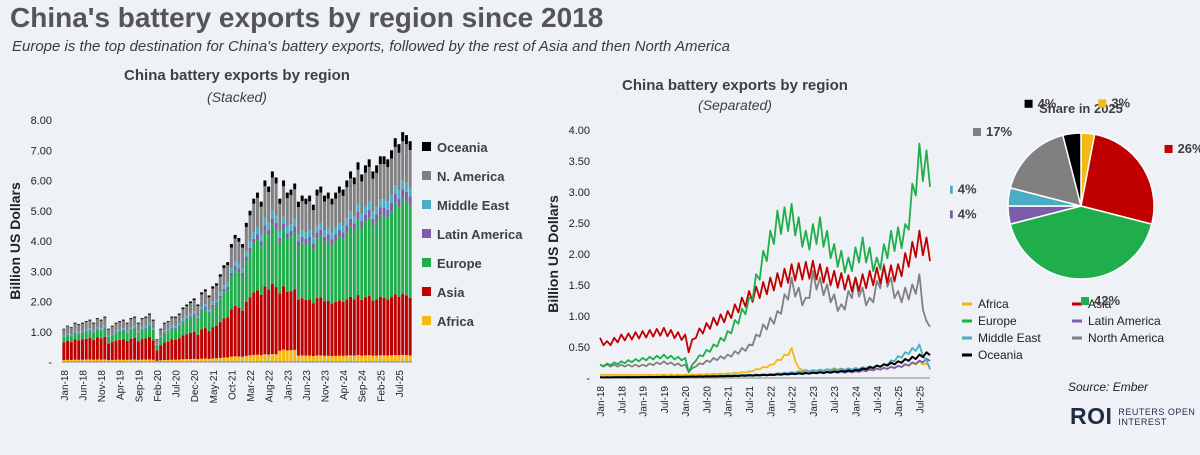 The image size is (1200, 455). Describe the element at coordinates (456, 321) in the screenshot. I see `stacked-legend-label: Africa` at that location.